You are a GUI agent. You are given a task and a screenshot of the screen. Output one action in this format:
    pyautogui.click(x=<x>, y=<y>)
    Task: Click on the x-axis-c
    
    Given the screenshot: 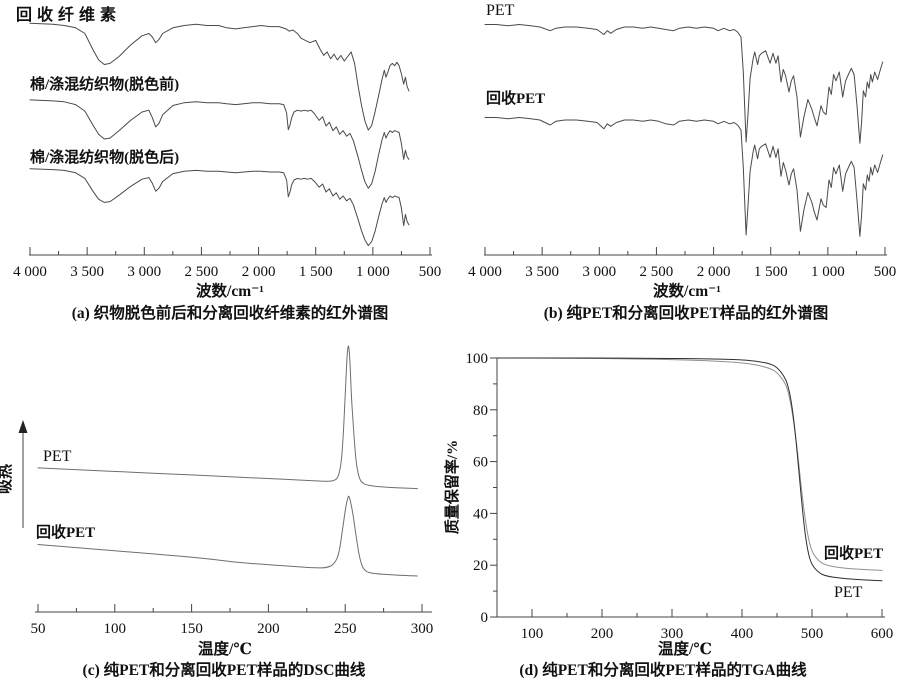 What is the action you would take?
    pyautogui.click(x=233, y=608)
    